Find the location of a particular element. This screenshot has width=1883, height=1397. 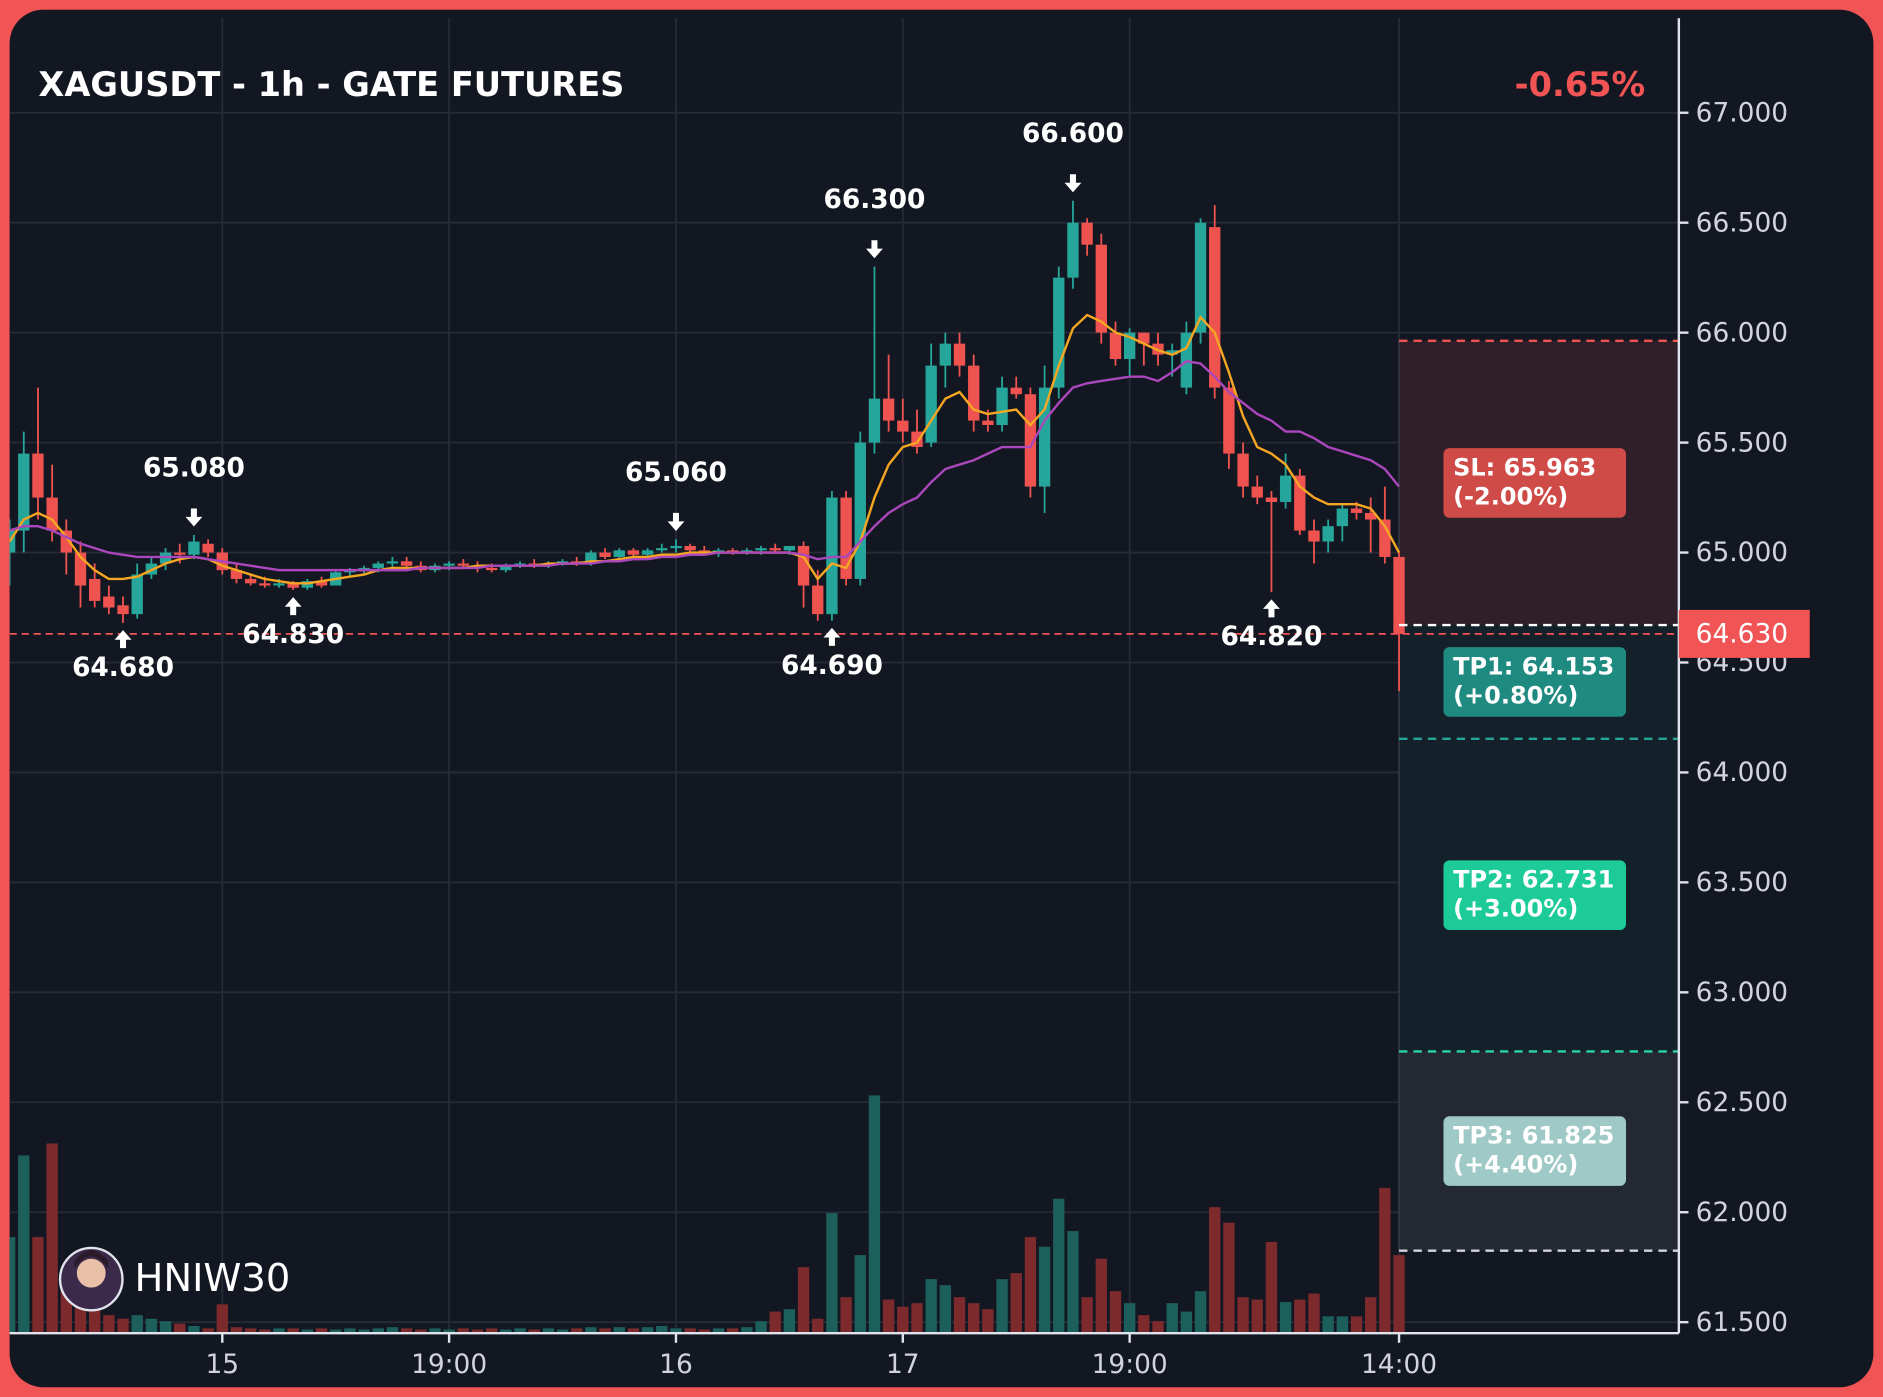

annotation-label: 66.600 is located at coordinates (1073, 133).